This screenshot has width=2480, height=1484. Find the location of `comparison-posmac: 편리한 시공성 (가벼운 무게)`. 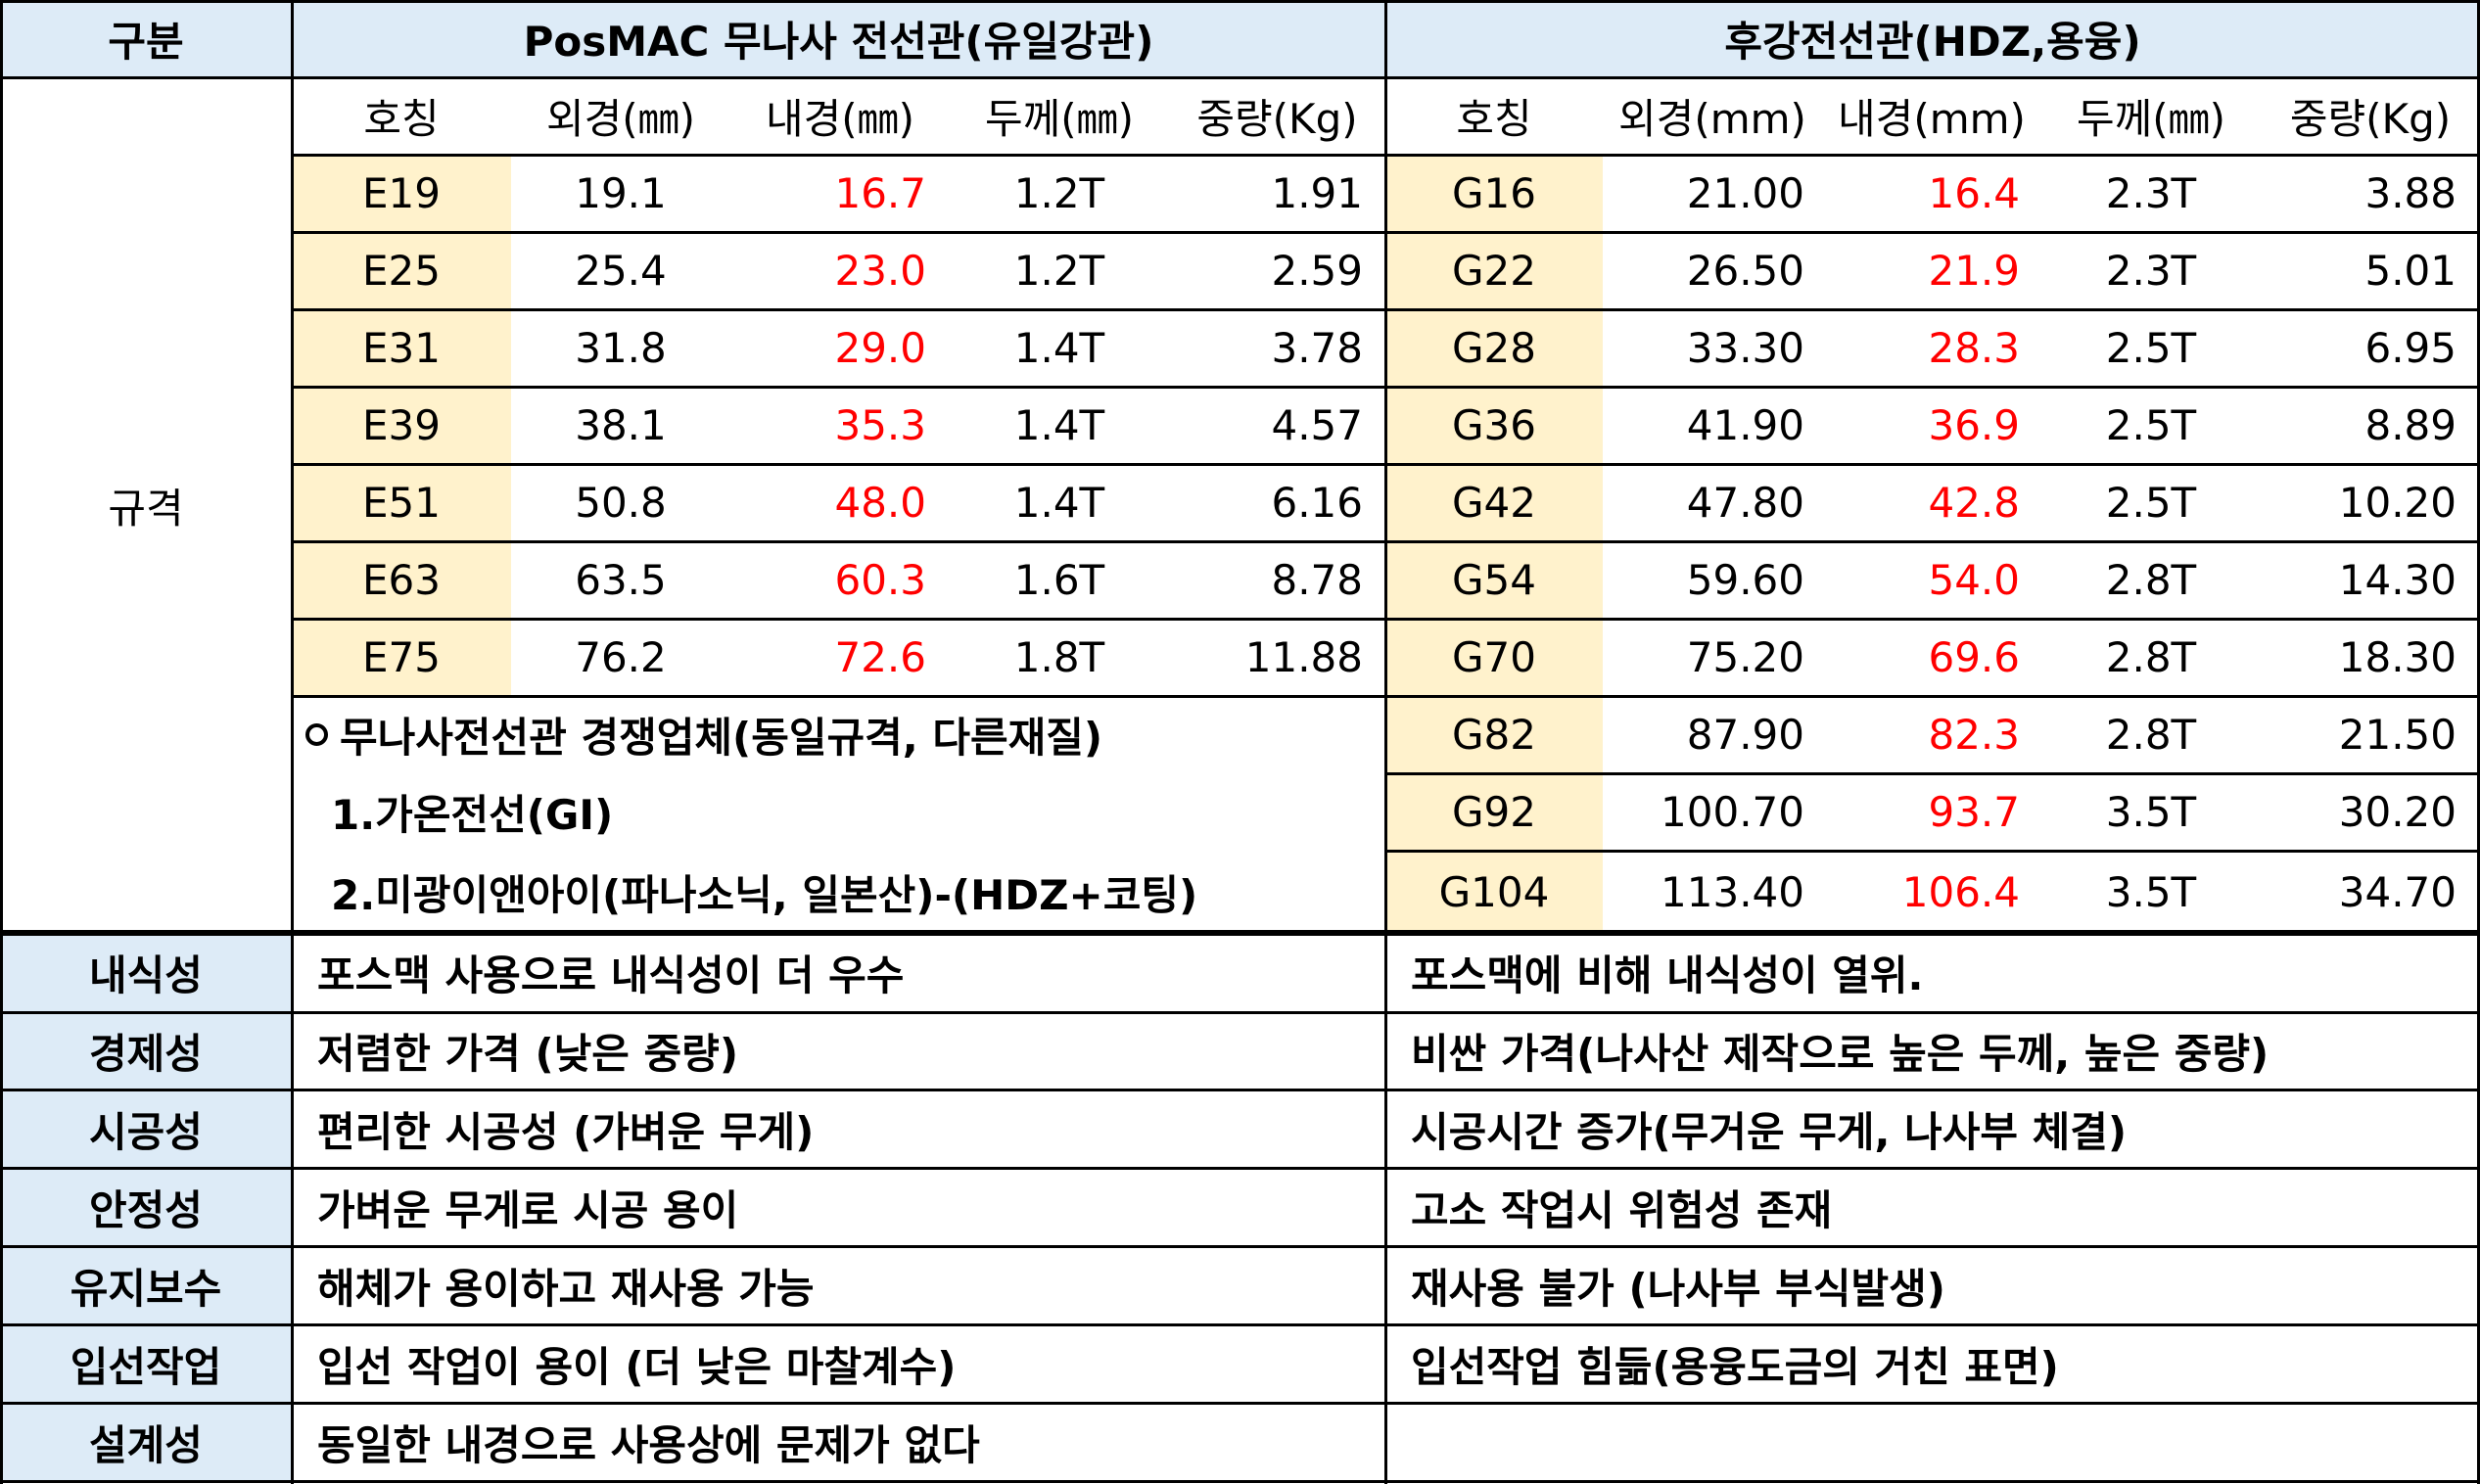

comparison-posmac: 편리한 시공성 (가벼운 무게) is located at coordinates (566, 1131).